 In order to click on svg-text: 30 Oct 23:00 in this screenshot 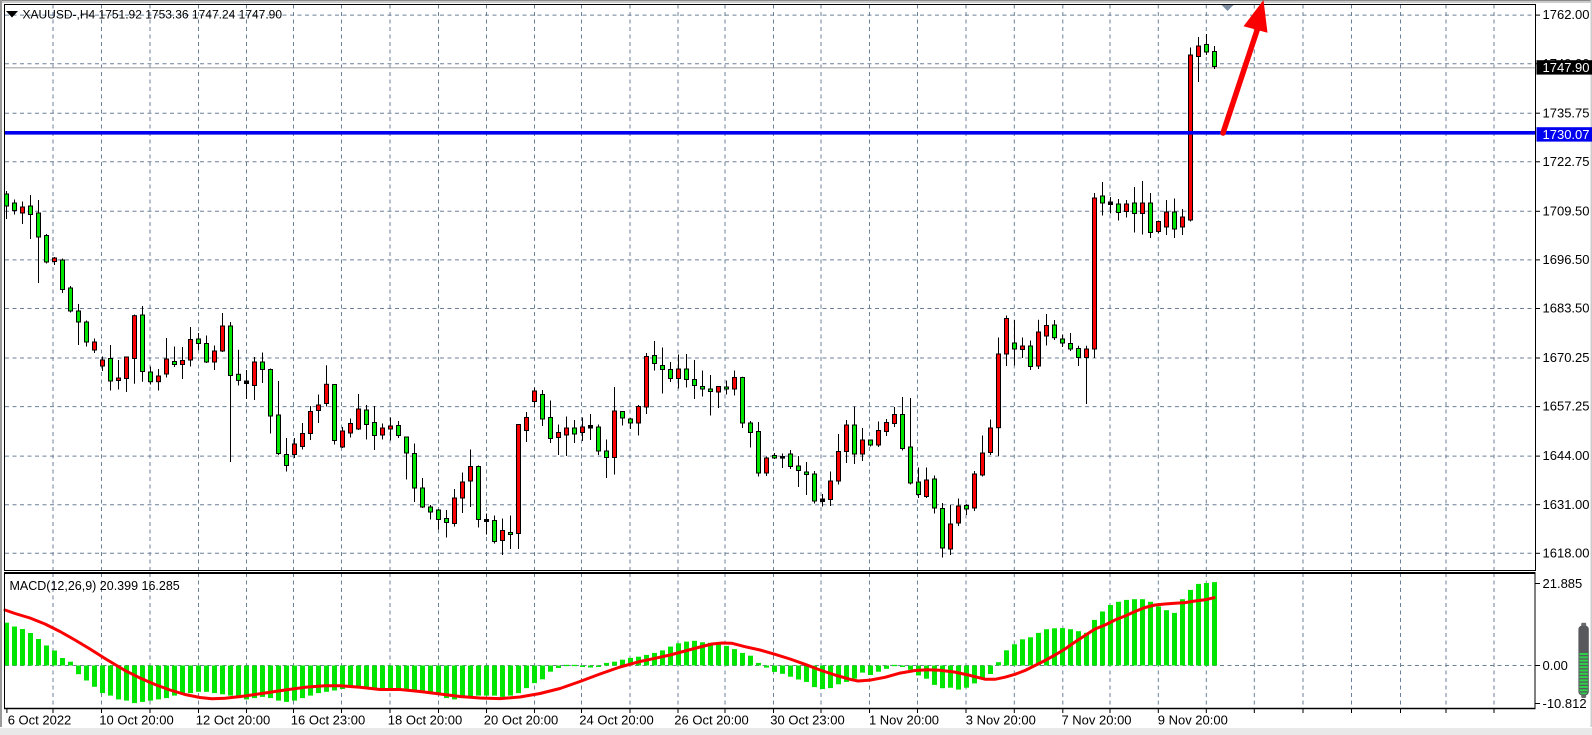, I will do `click(807, 720)`.